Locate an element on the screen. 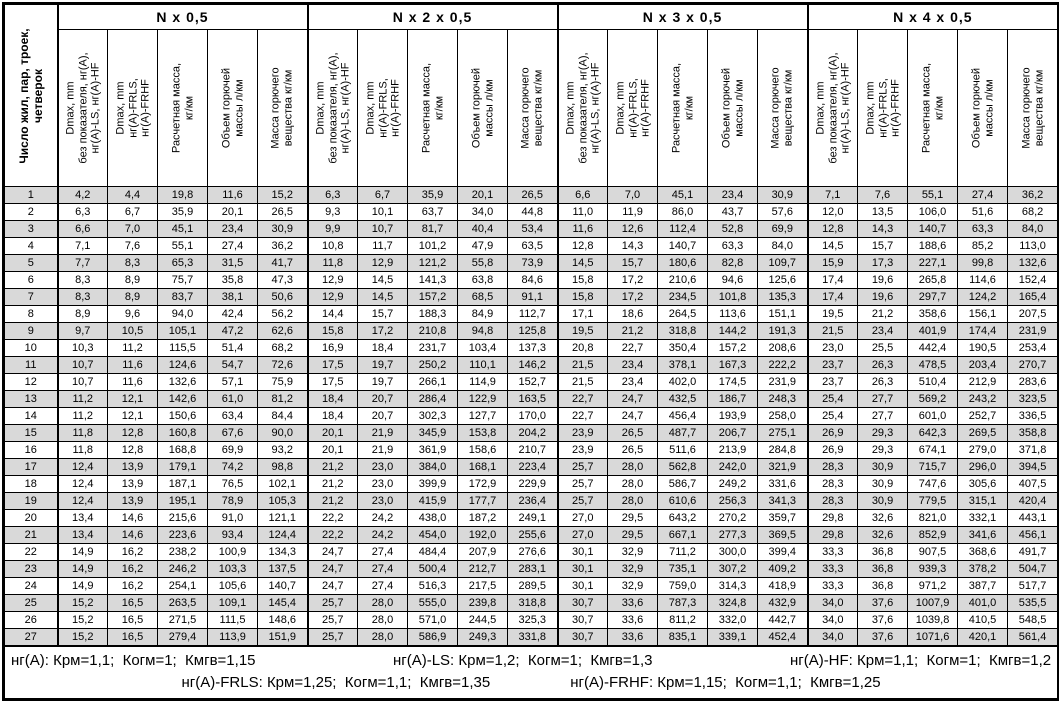 This screenshot has height=703, width=1061. table-cell: 484,4 is located at coordinates (432, 552).